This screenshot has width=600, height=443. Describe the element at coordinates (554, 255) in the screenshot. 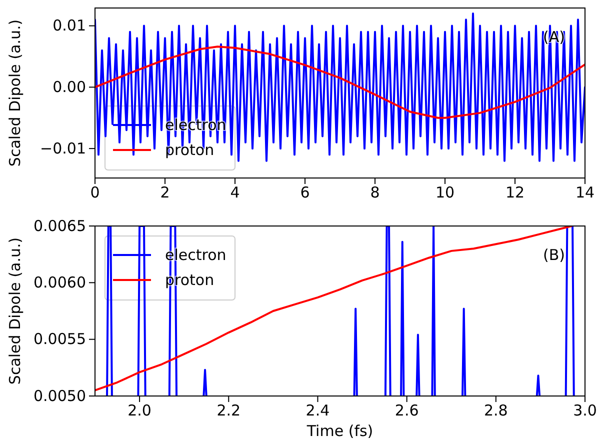

I see `annotation: (B)` at that location.